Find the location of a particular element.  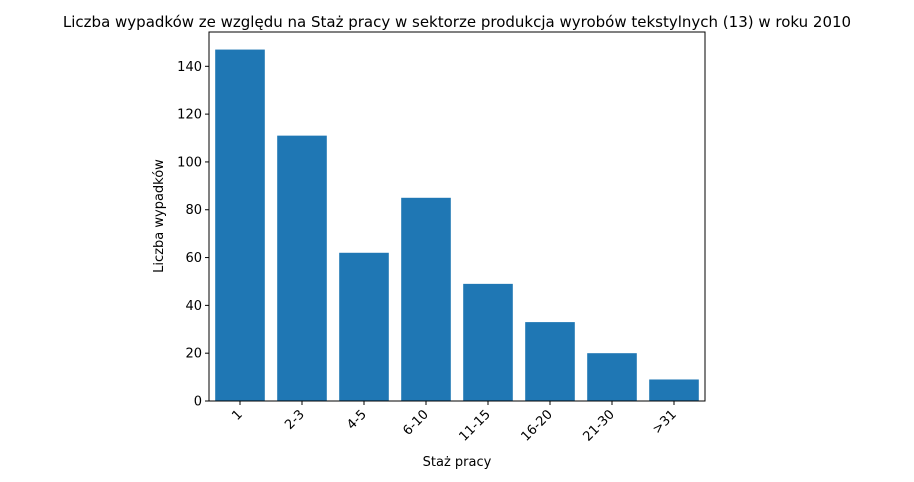

x-tick-label: 16-20 is located at coordinates (537, 425).